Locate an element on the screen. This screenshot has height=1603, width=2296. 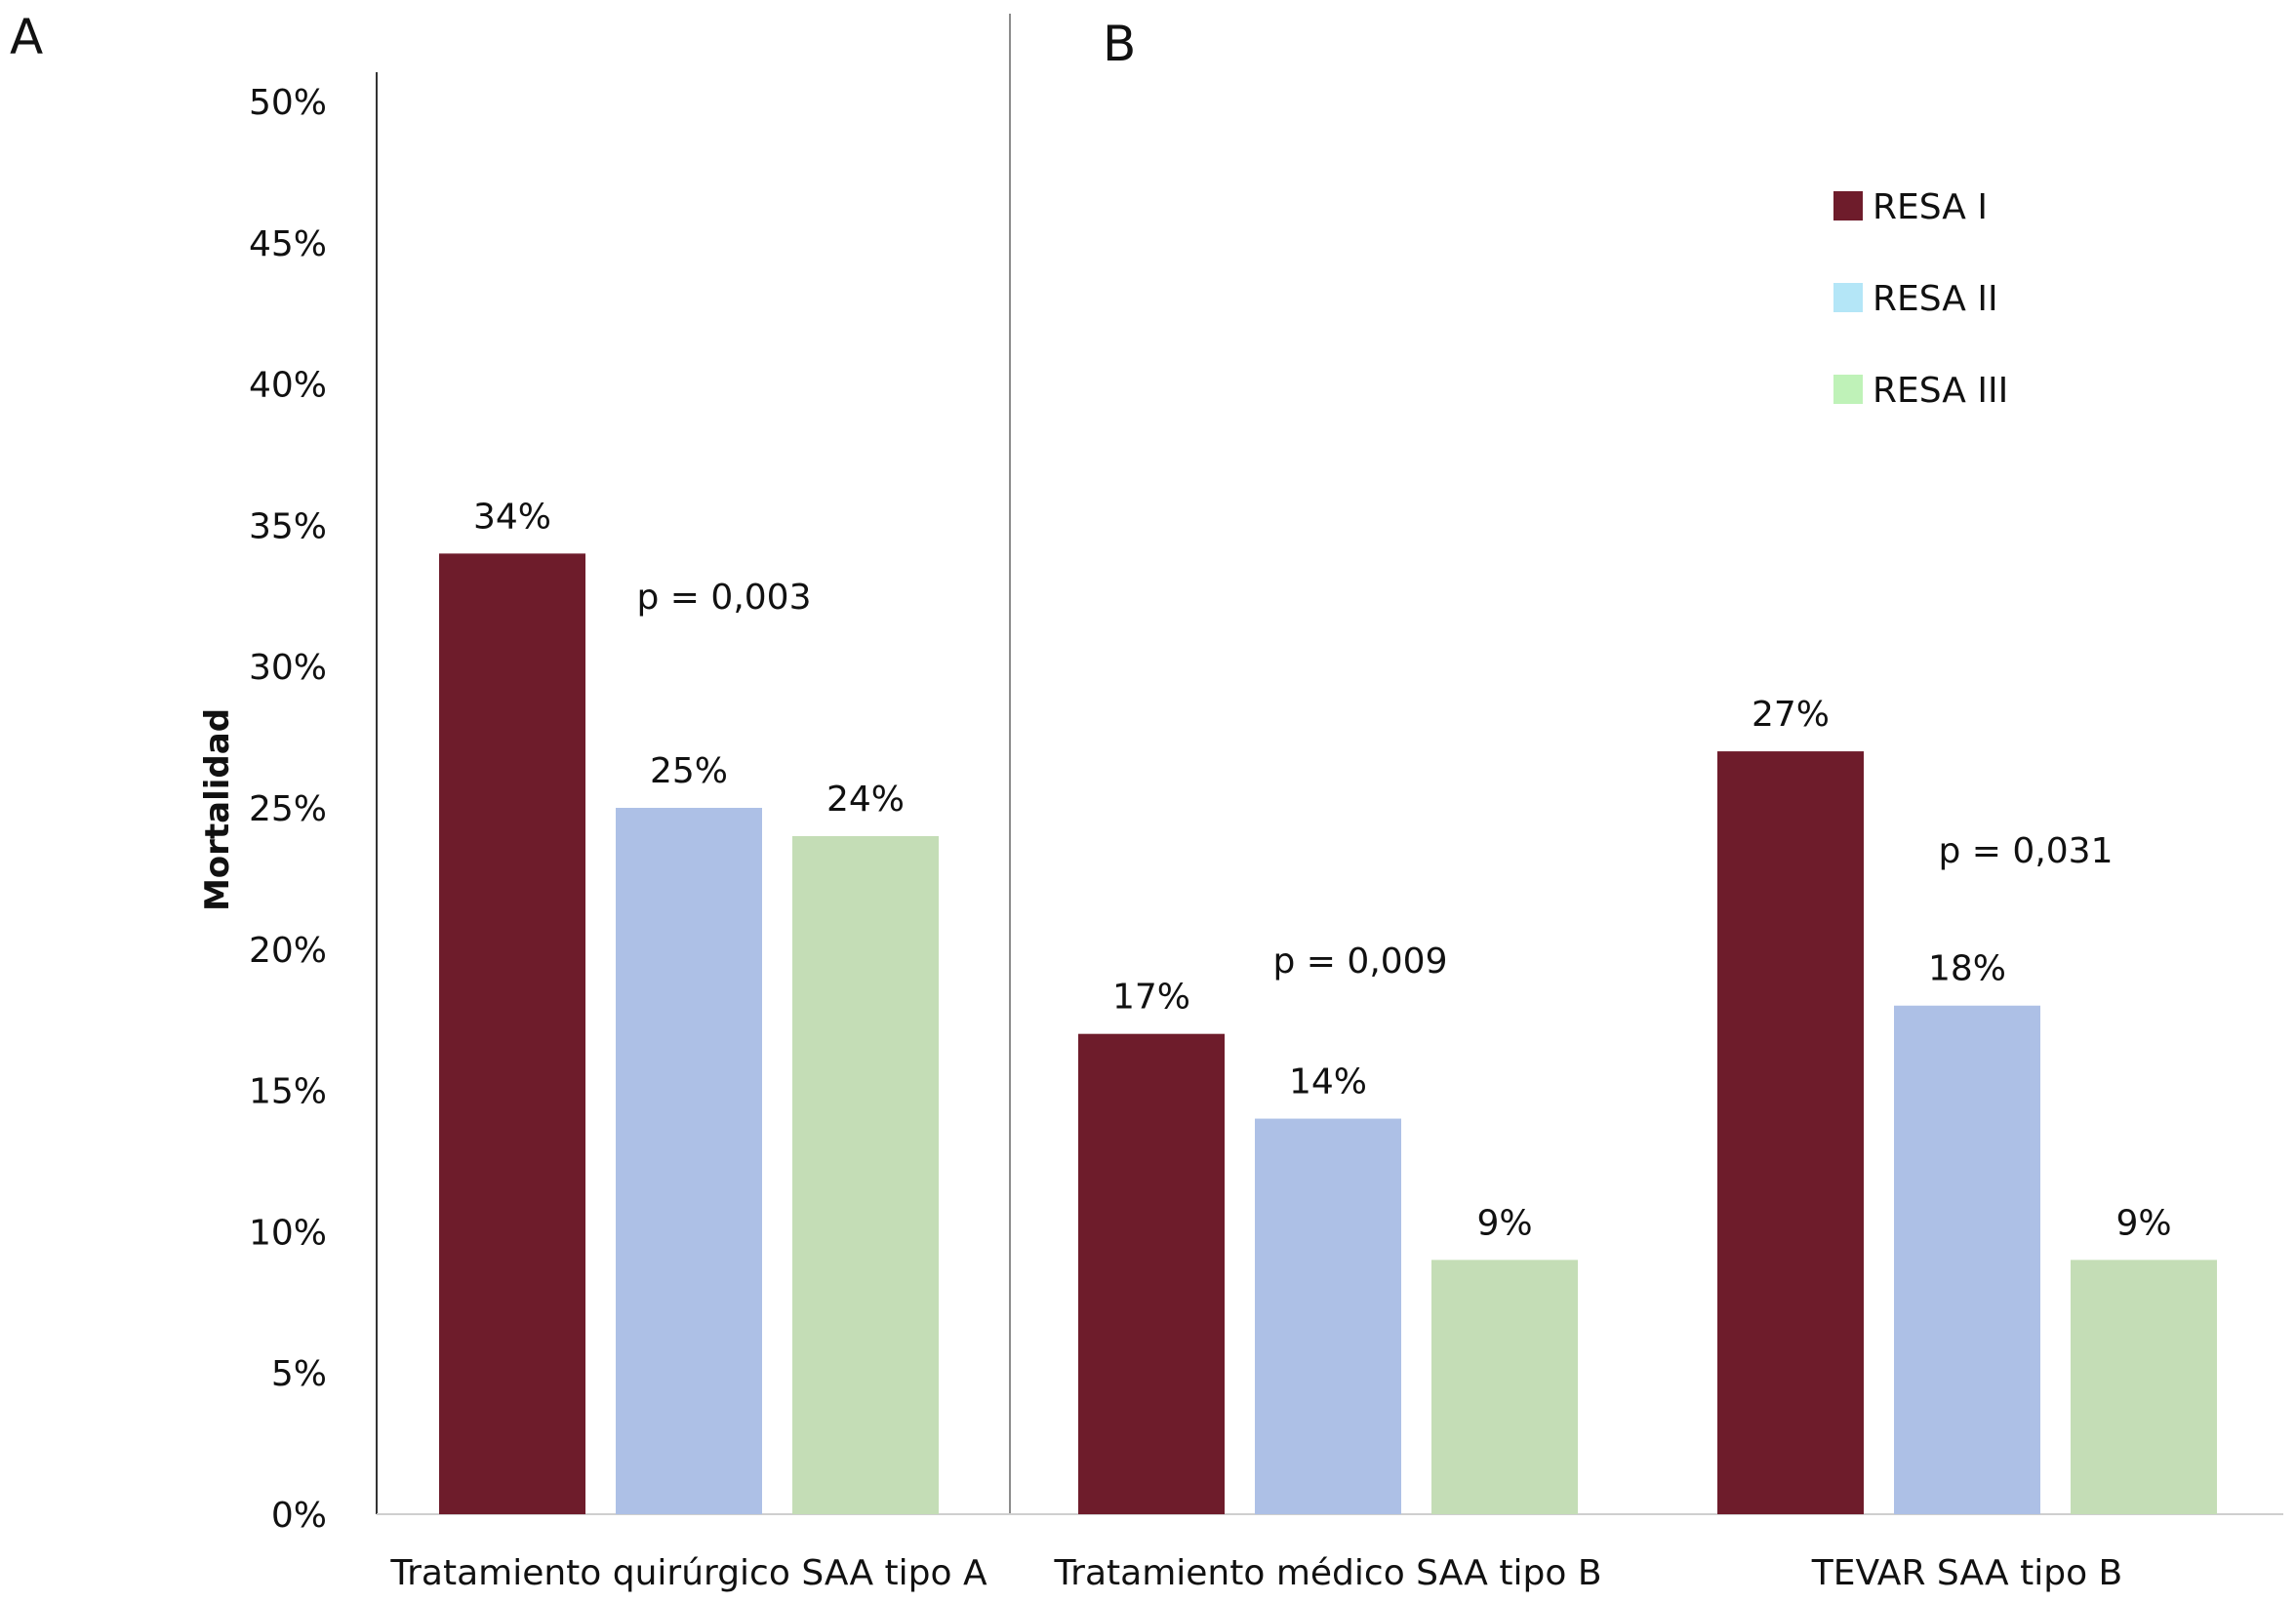
bar-value-label: 17% is located at coordinates (1151, 998).